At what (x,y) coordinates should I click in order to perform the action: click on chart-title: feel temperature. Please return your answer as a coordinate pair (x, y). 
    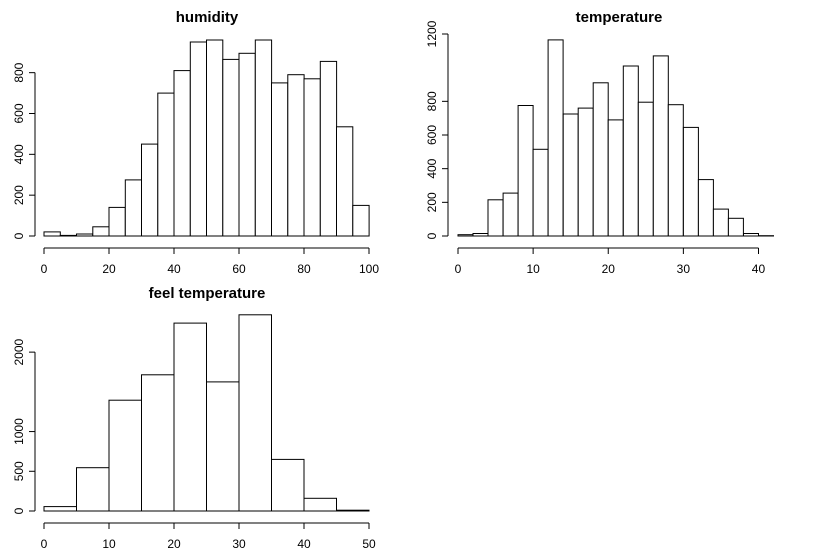
    Looking at the image, I should click on (207, 293).